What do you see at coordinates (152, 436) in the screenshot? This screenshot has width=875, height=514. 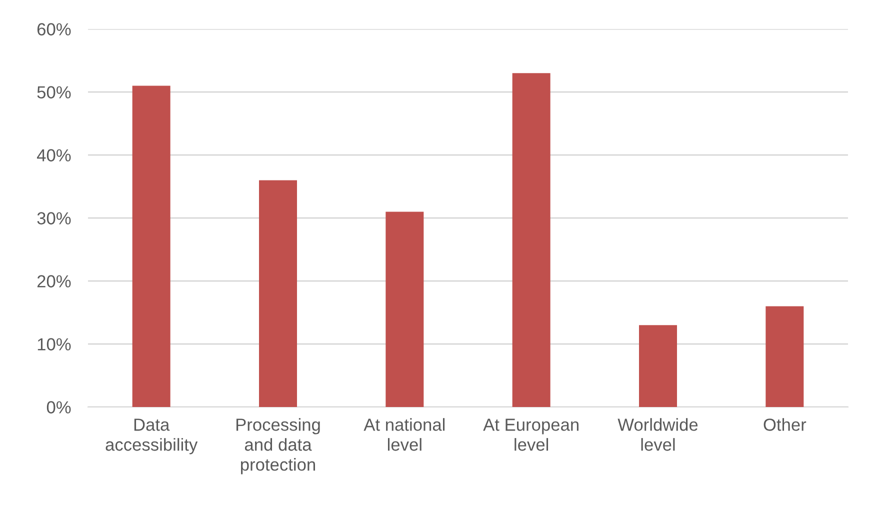 I see `x-tick-label: Data accessibility` at bounding box center [152, 436].